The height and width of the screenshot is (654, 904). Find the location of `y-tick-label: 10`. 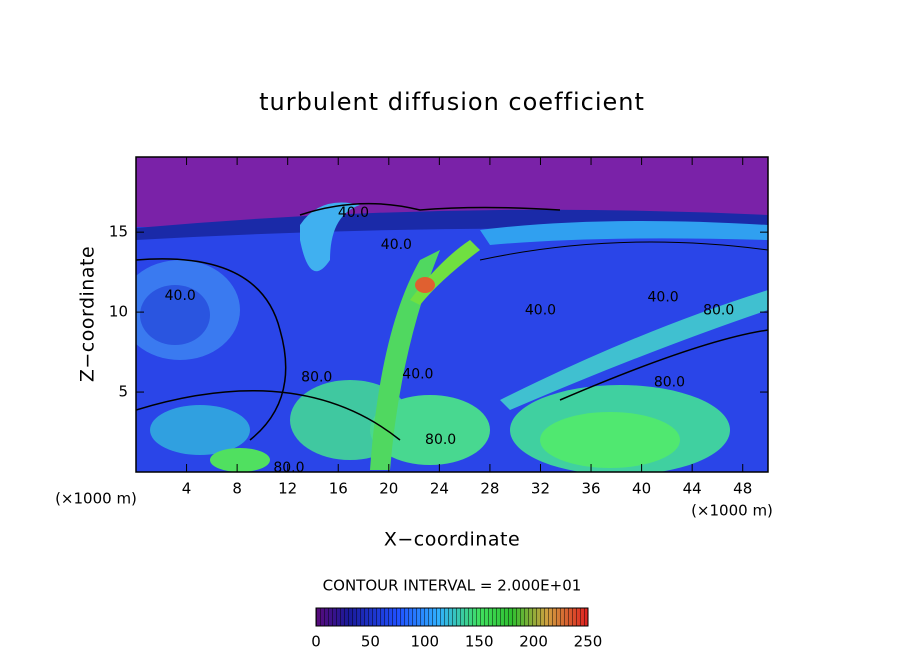

y-tick-label: 10 is located at coordinates (118, 312).